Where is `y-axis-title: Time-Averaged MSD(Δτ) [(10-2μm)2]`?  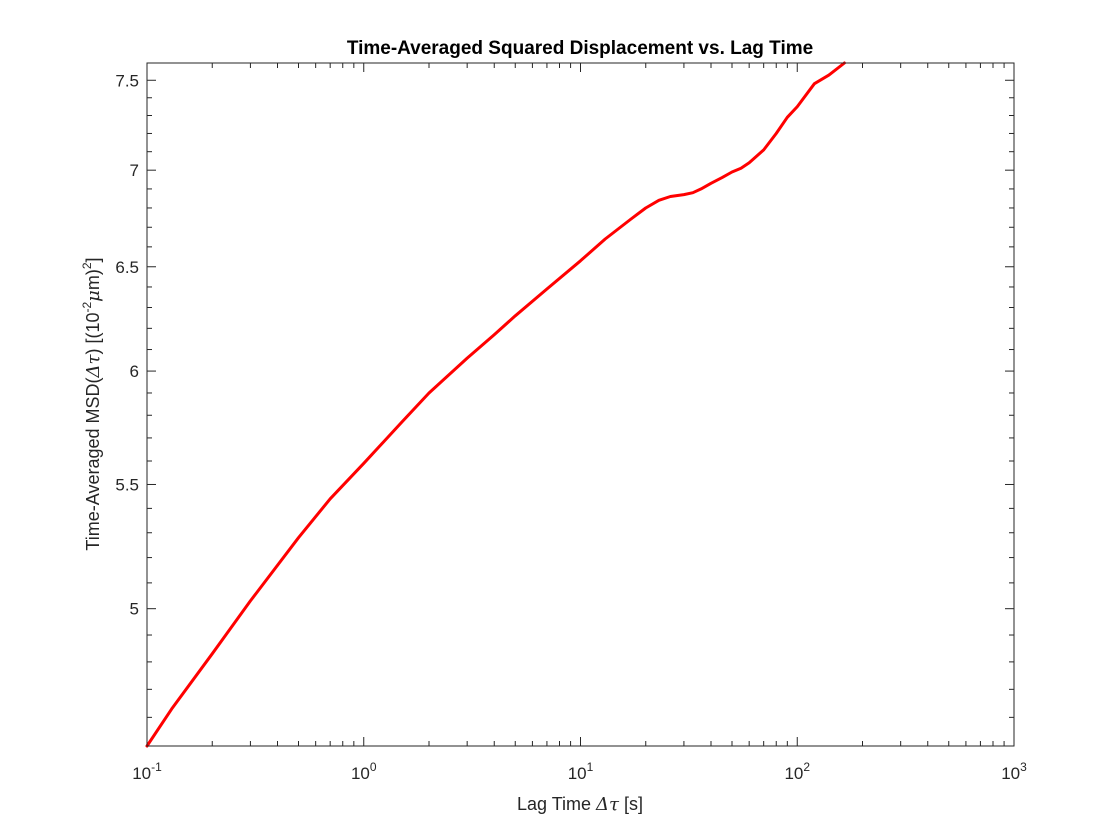 y-axis-title: Time-Averaged MSD(Δτ) [(10-2μm)2] is located at coordinates (92, 403).